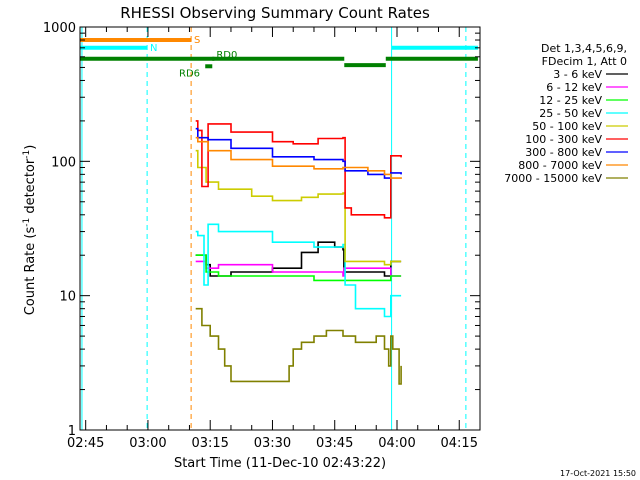 The height and width of the screenshot is (480, 640). Describe the element at coordinates (189, 73) in the screenshot. I see `flag-label-rd6: RD6` at that location.